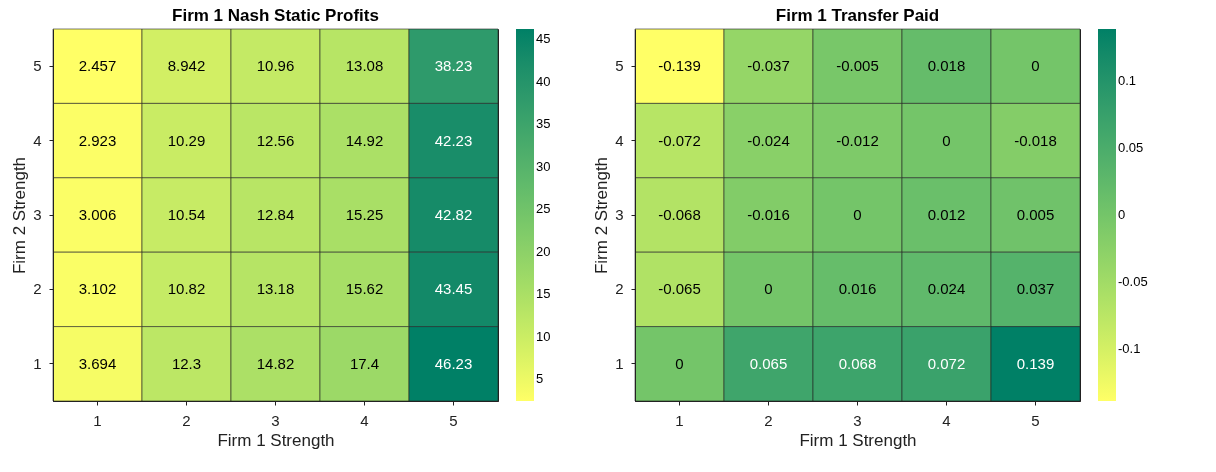 This screenshot has height=472, width=1216. What do you see at coordinates (1035, 214) in the screenshot?
I see `data-label: 0.005` at bounding box center [1035, 214].